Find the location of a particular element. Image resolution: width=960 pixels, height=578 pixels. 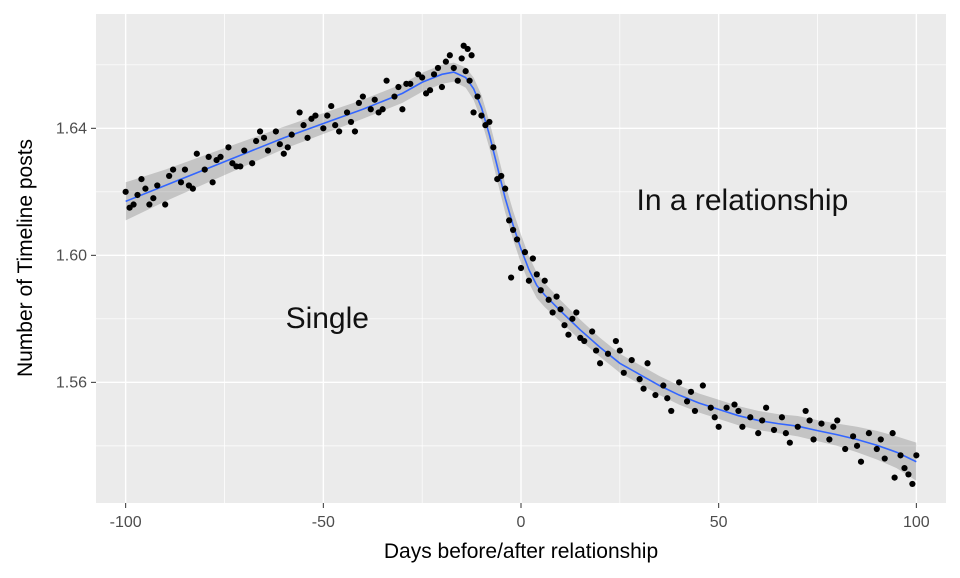

annotation-in-a-relationship: In a relationship is located at coordinates (742, 201).